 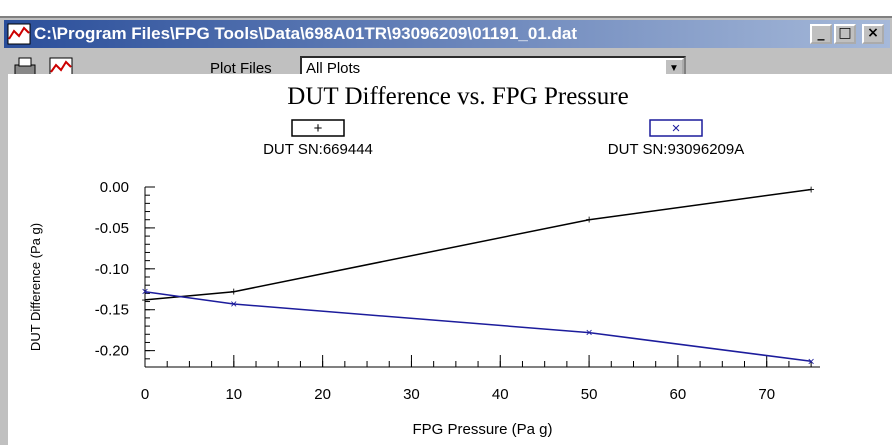 What do you see at coordinates (333, 68) in the screenshot?
I see `combo-value: All Plots` at bounding box center [333, 68].